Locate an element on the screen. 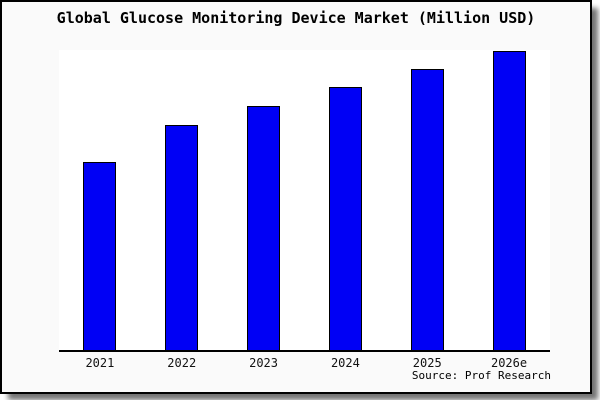 This screenshot has height=400, width=600. x-tick-label-2021: 2021 is located at coordinates (100, 363).